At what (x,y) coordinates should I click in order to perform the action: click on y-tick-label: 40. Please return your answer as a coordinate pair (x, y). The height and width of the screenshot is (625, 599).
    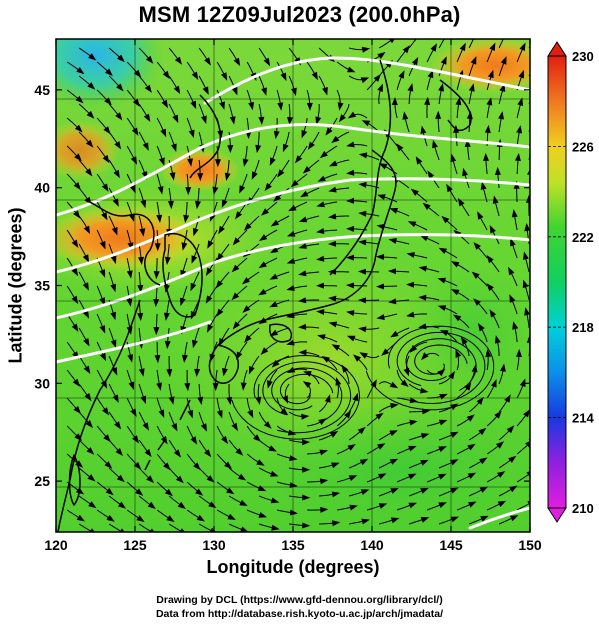
    Looking at the image, I should click on (42, 188).